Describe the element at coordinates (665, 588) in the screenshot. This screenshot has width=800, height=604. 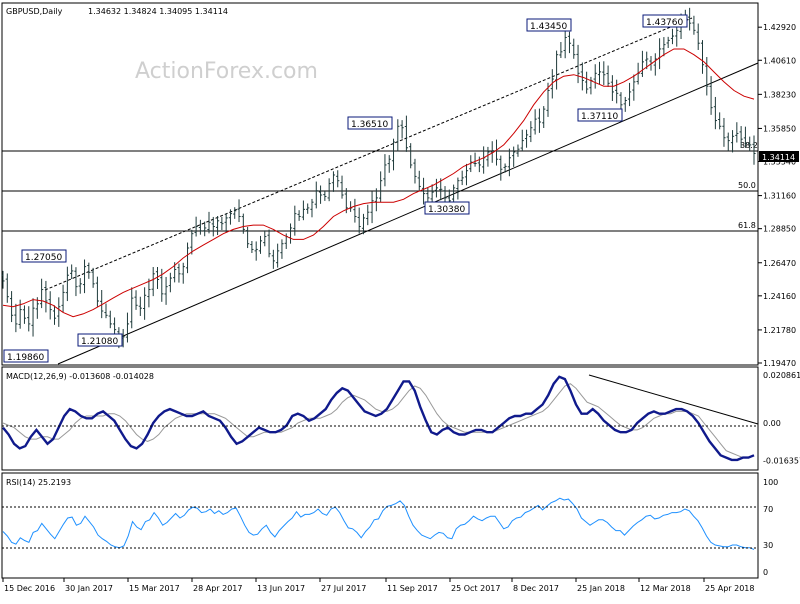
I see `x-tick-label: 12 Mar 2018` at that location.